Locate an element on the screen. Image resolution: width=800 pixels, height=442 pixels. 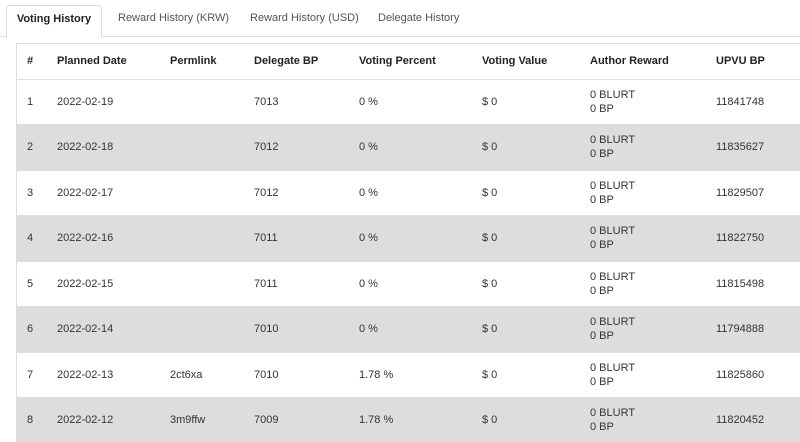
cell-upvu-bp: 11822750 is located at coordinates (758, 238).